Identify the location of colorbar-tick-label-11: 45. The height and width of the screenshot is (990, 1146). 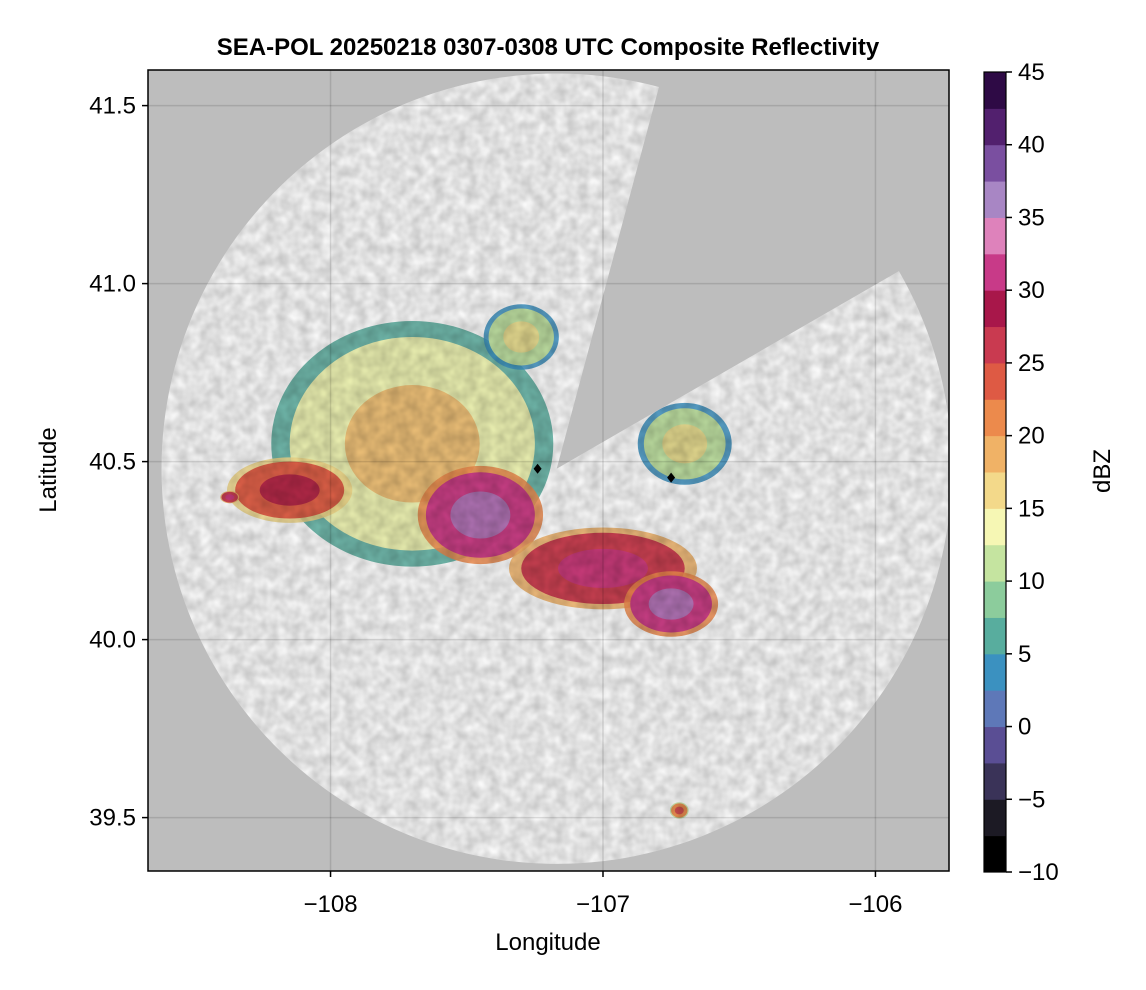
(1031, 72).